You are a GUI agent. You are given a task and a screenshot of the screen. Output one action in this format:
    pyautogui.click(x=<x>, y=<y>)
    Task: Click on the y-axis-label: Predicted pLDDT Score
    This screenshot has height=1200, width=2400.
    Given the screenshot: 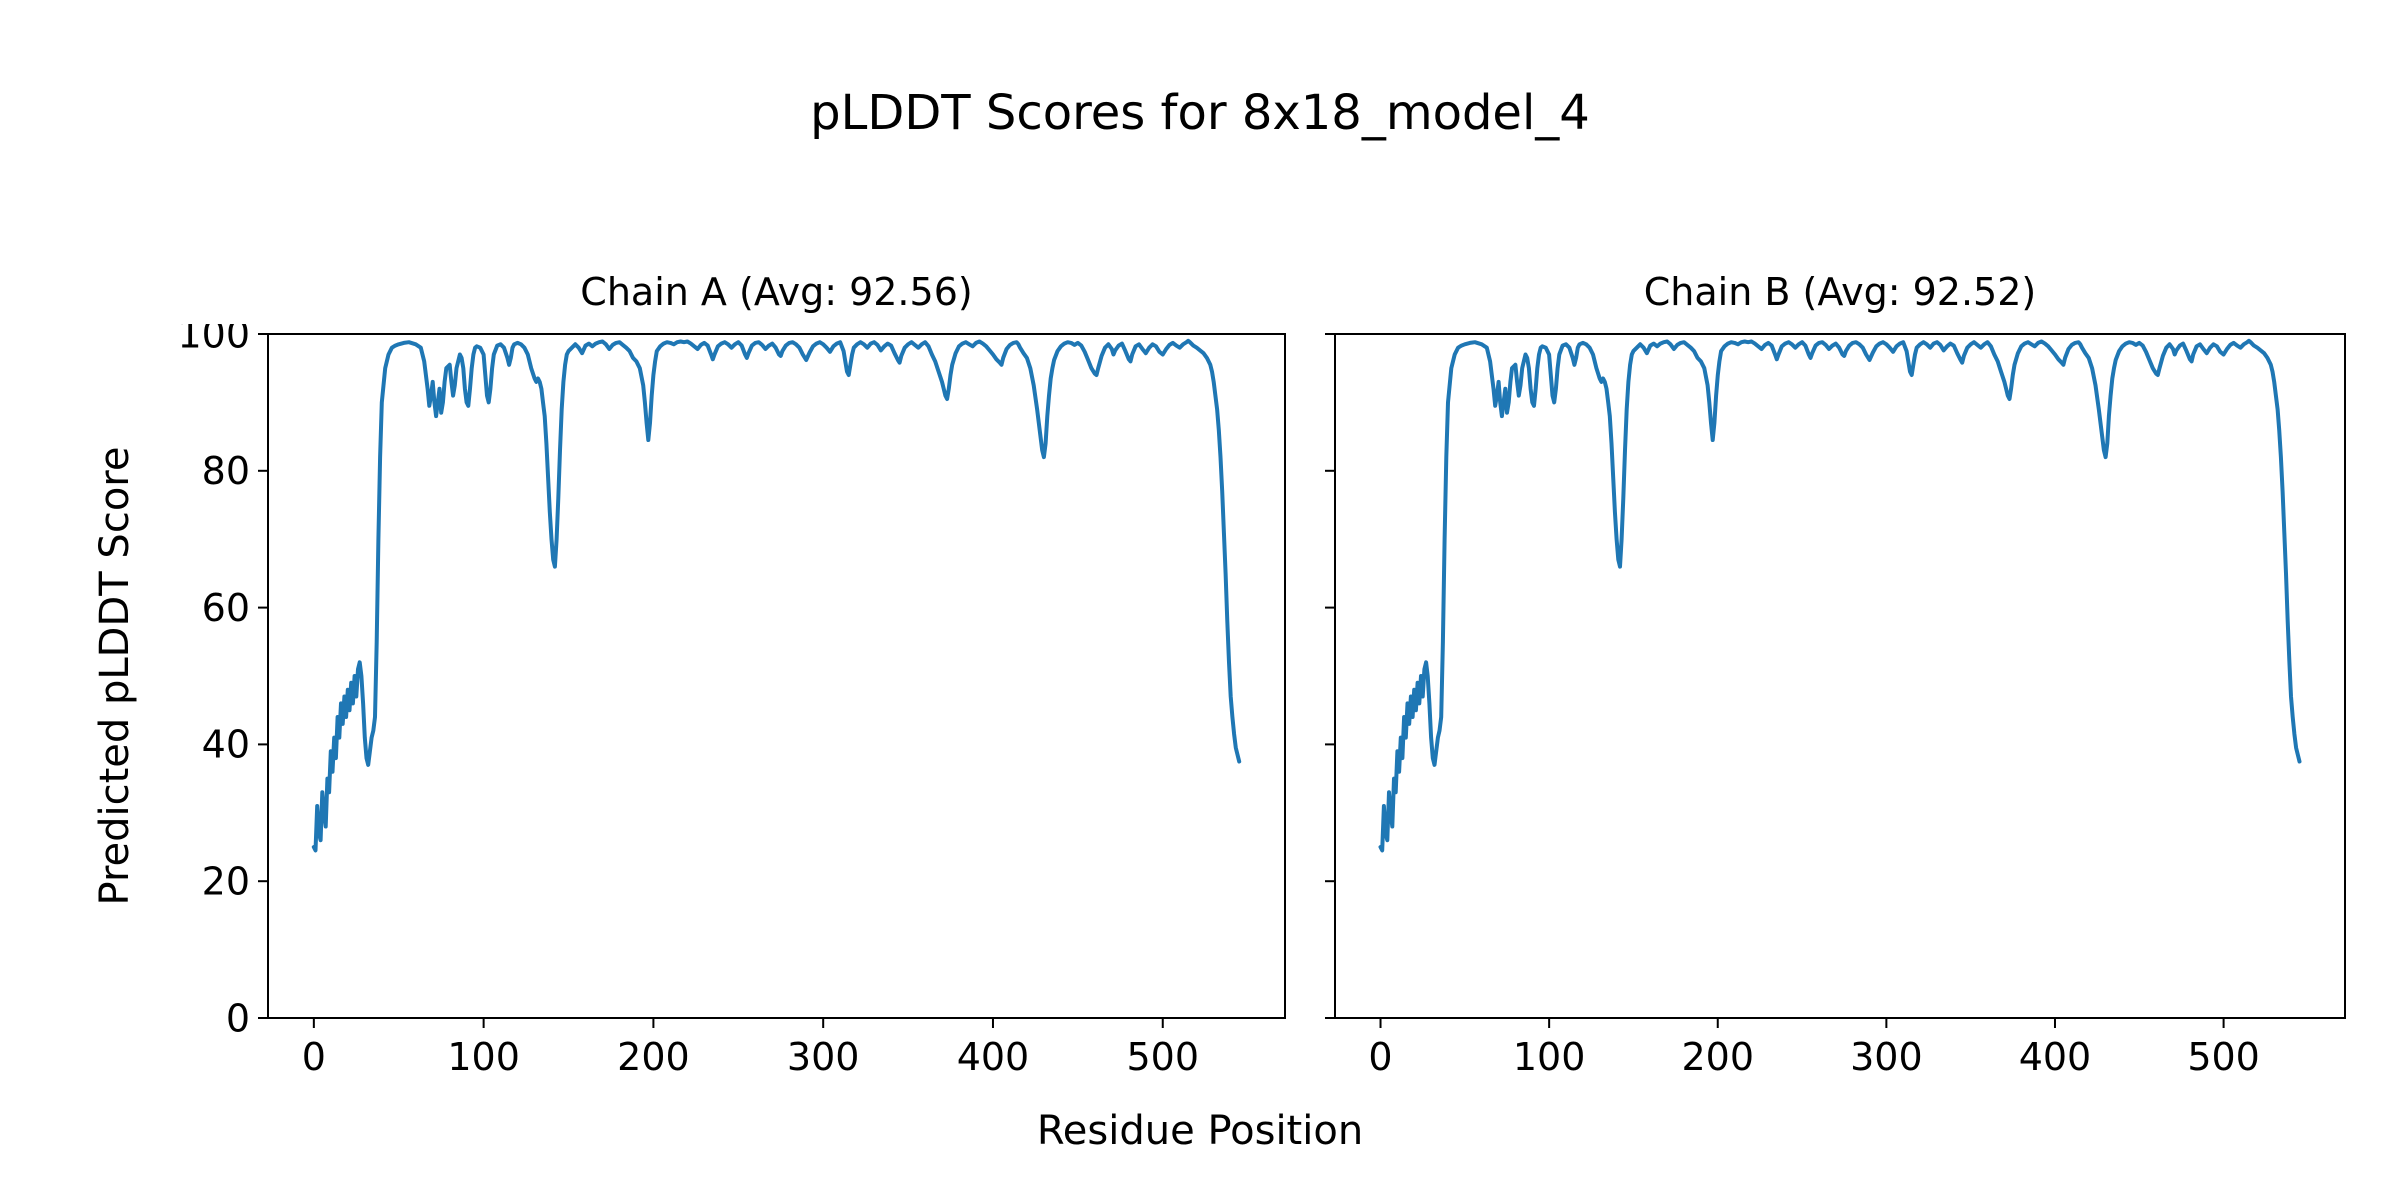 What is the action you would take?
    pyautogui.click(x=115, y=676)
    